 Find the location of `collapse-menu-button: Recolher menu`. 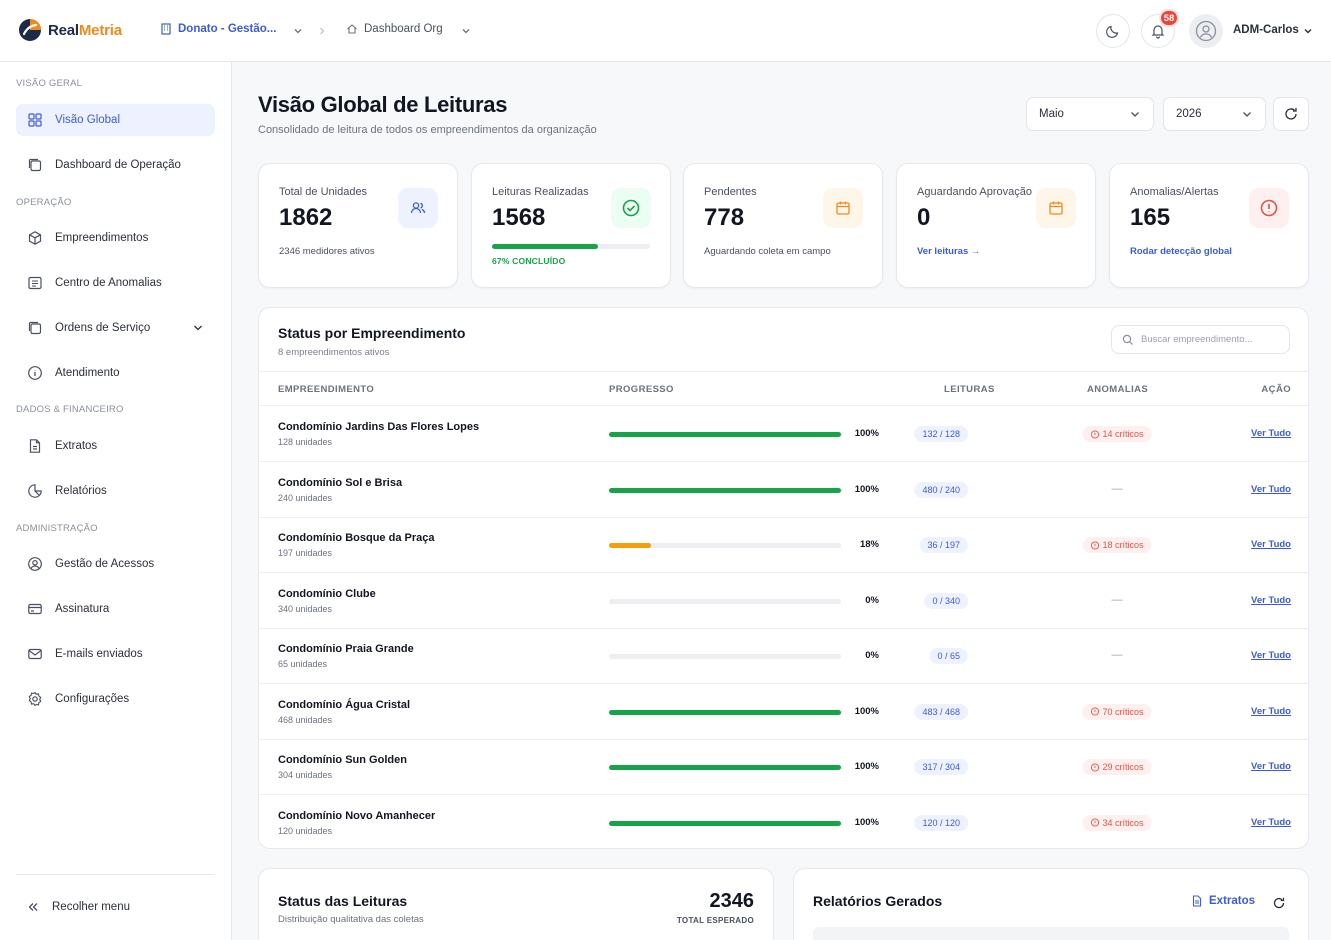

collapse-menu-button: Recolher menu is located at coordinates (78, 907).